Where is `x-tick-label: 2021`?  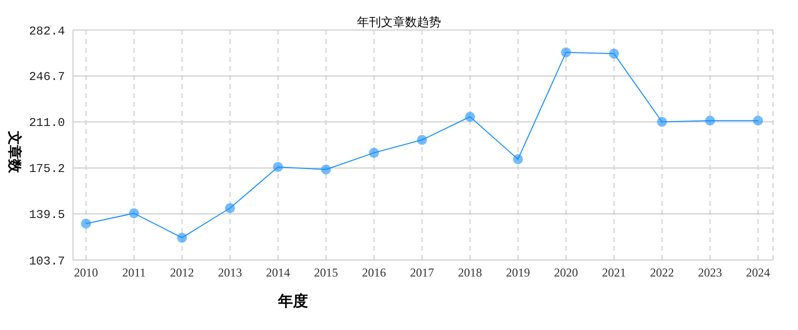 x-tick-label: 2021 is located at coordinates (614, 273).